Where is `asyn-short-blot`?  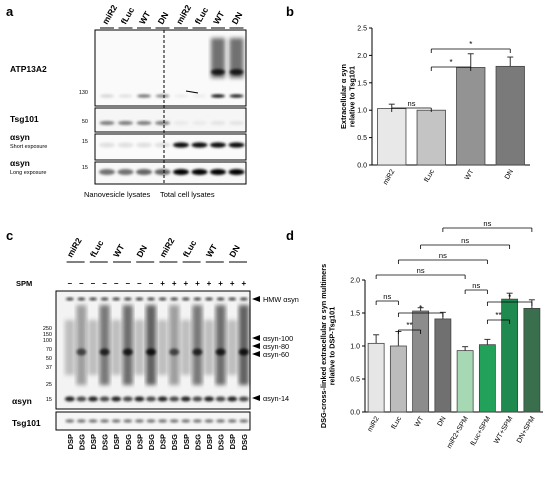
asyn-short-blot is located at coordinates (170, 147).